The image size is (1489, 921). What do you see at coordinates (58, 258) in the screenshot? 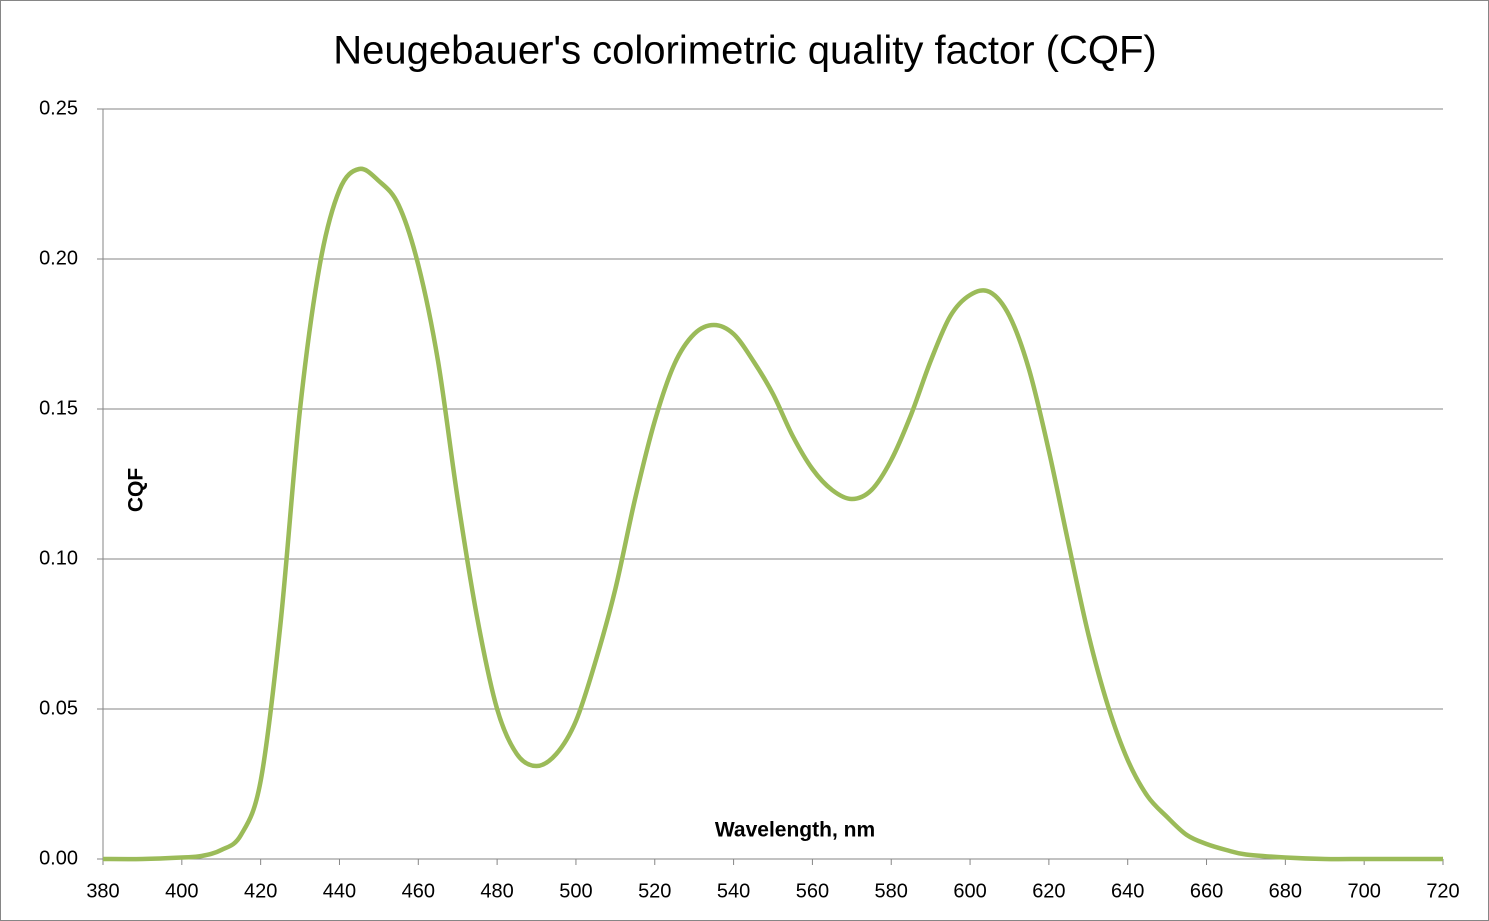
I see `y-tick-label: 0.20` at bounding box center [58, 258].